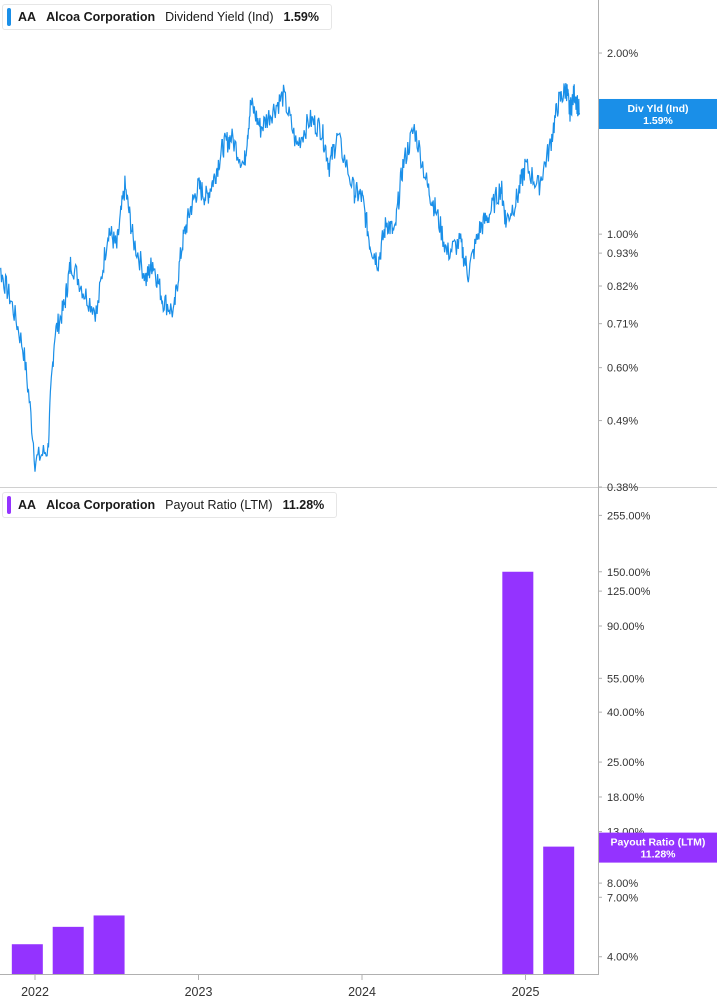 The width and height of the screenshot is (717, 1005). Describe the element at coordinates (526, 992) in the screenshot. I see `x-tick-label: 2025` at that location.